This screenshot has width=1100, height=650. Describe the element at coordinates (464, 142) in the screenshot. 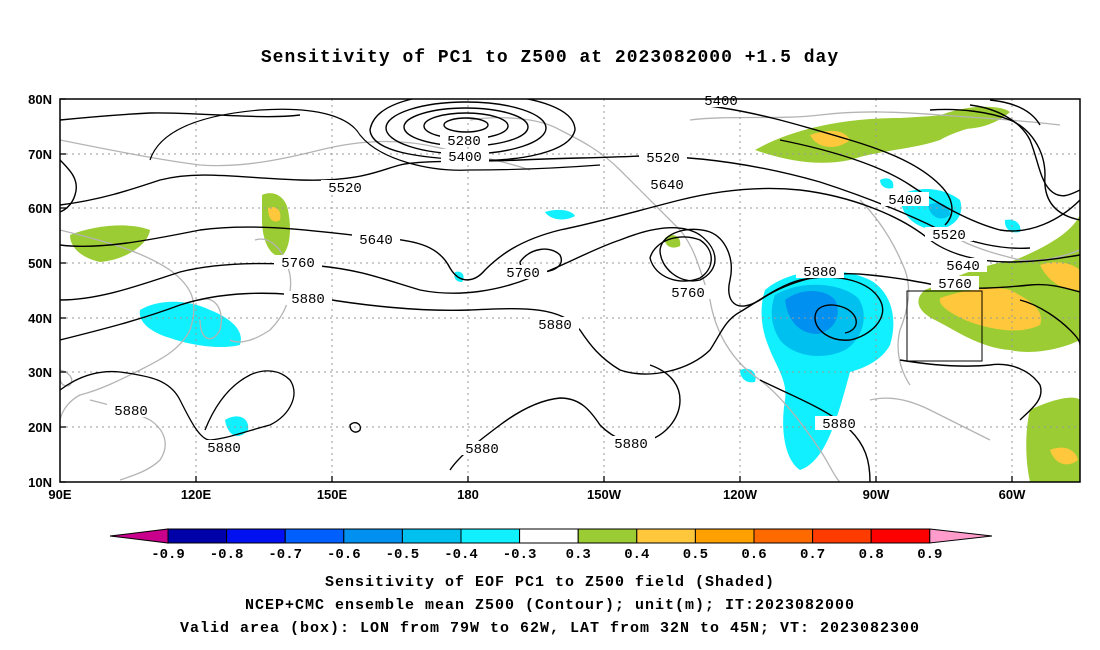

I see `contour-label: 5280` at that location.